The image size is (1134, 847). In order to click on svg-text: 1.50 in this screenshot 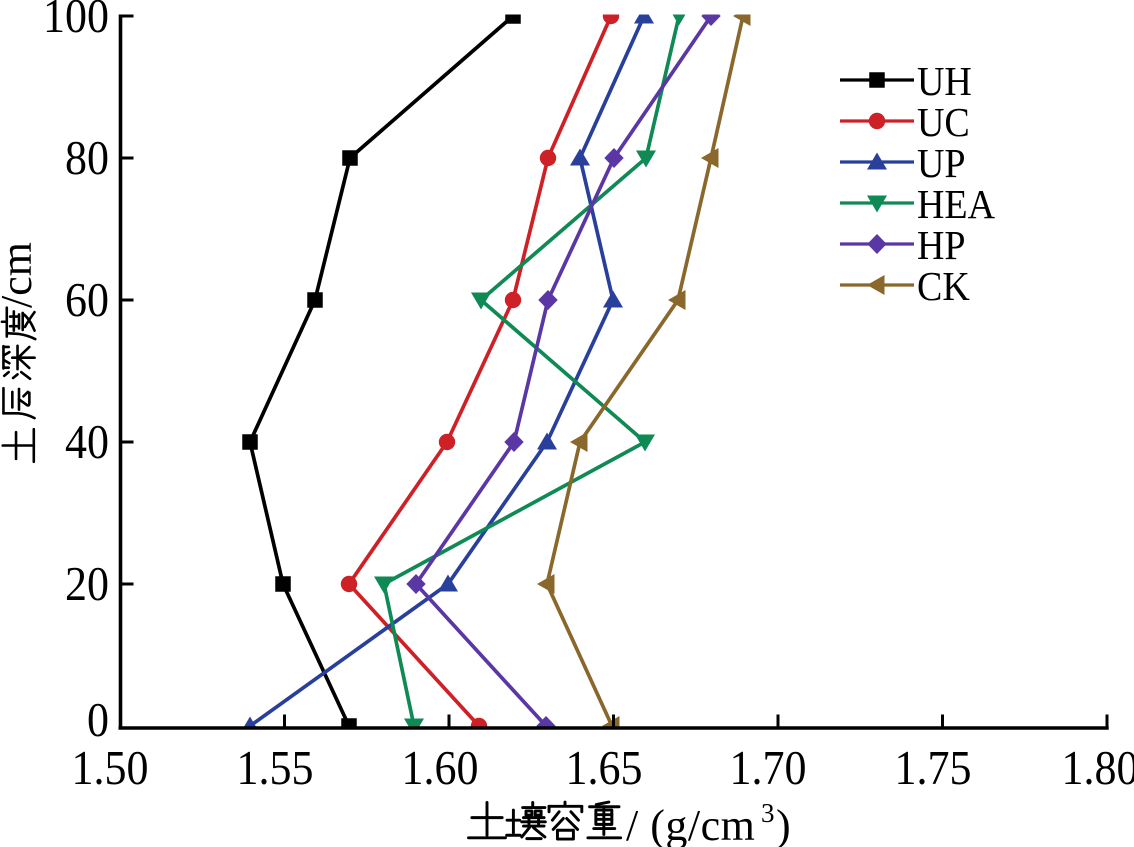, I will do `click(110, 768)`.